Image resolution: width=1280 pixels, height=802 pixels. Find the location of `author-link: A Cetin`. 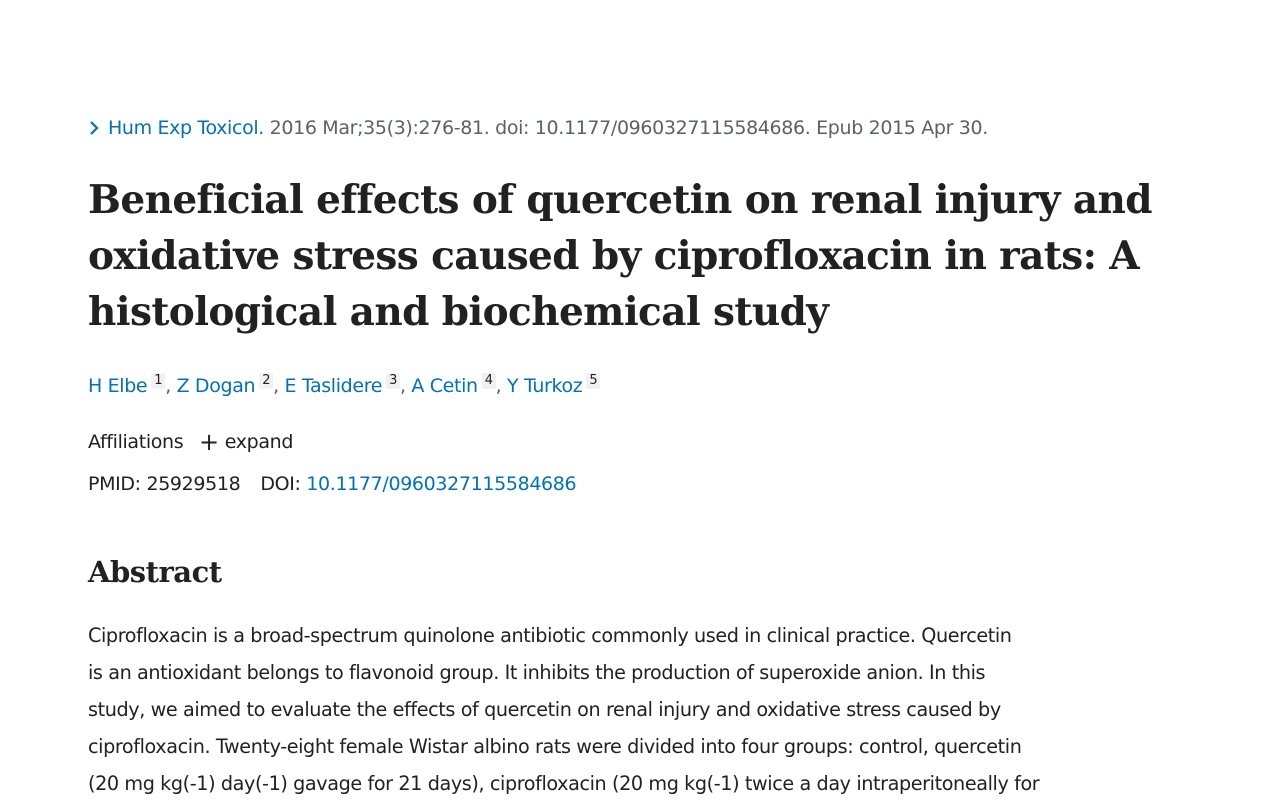

author-link: A Cetin is located at coordinates (444, 386).